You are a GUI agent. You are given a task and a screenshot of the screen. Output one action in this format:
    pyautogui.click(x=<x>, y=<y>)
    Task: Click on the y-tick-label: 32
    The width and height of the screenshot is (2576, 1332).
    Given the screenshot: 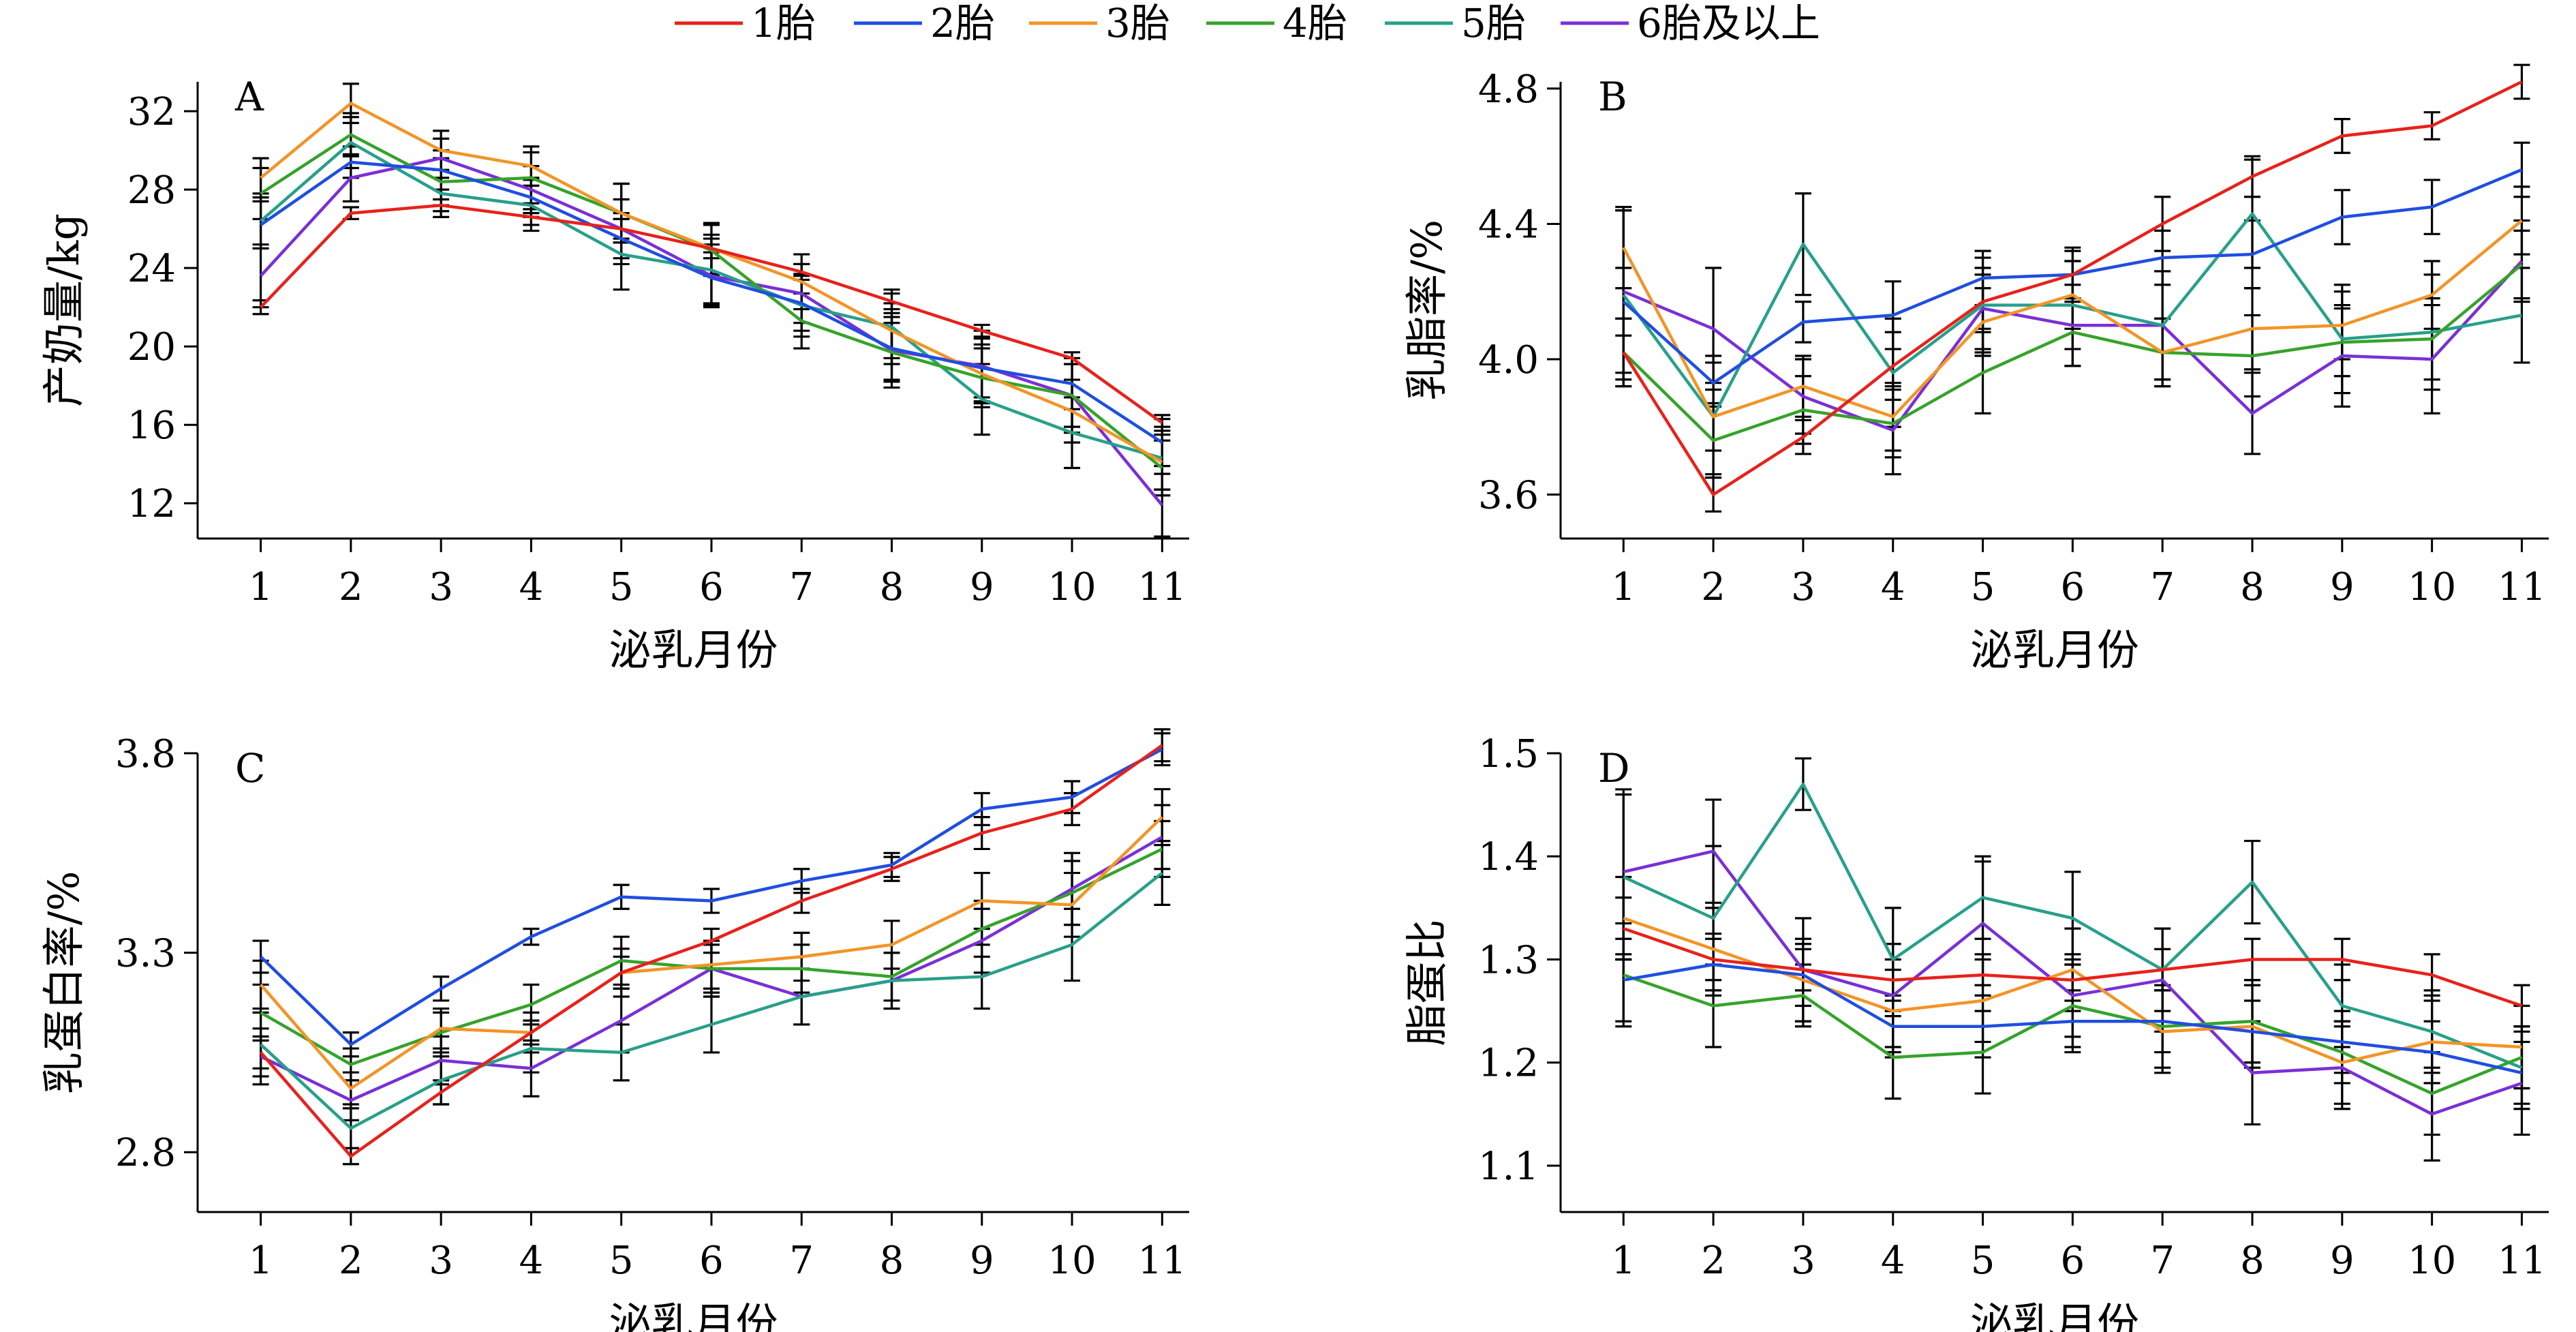 What is the action you would take?
    pyautogui.click(x=151, y=112)
    